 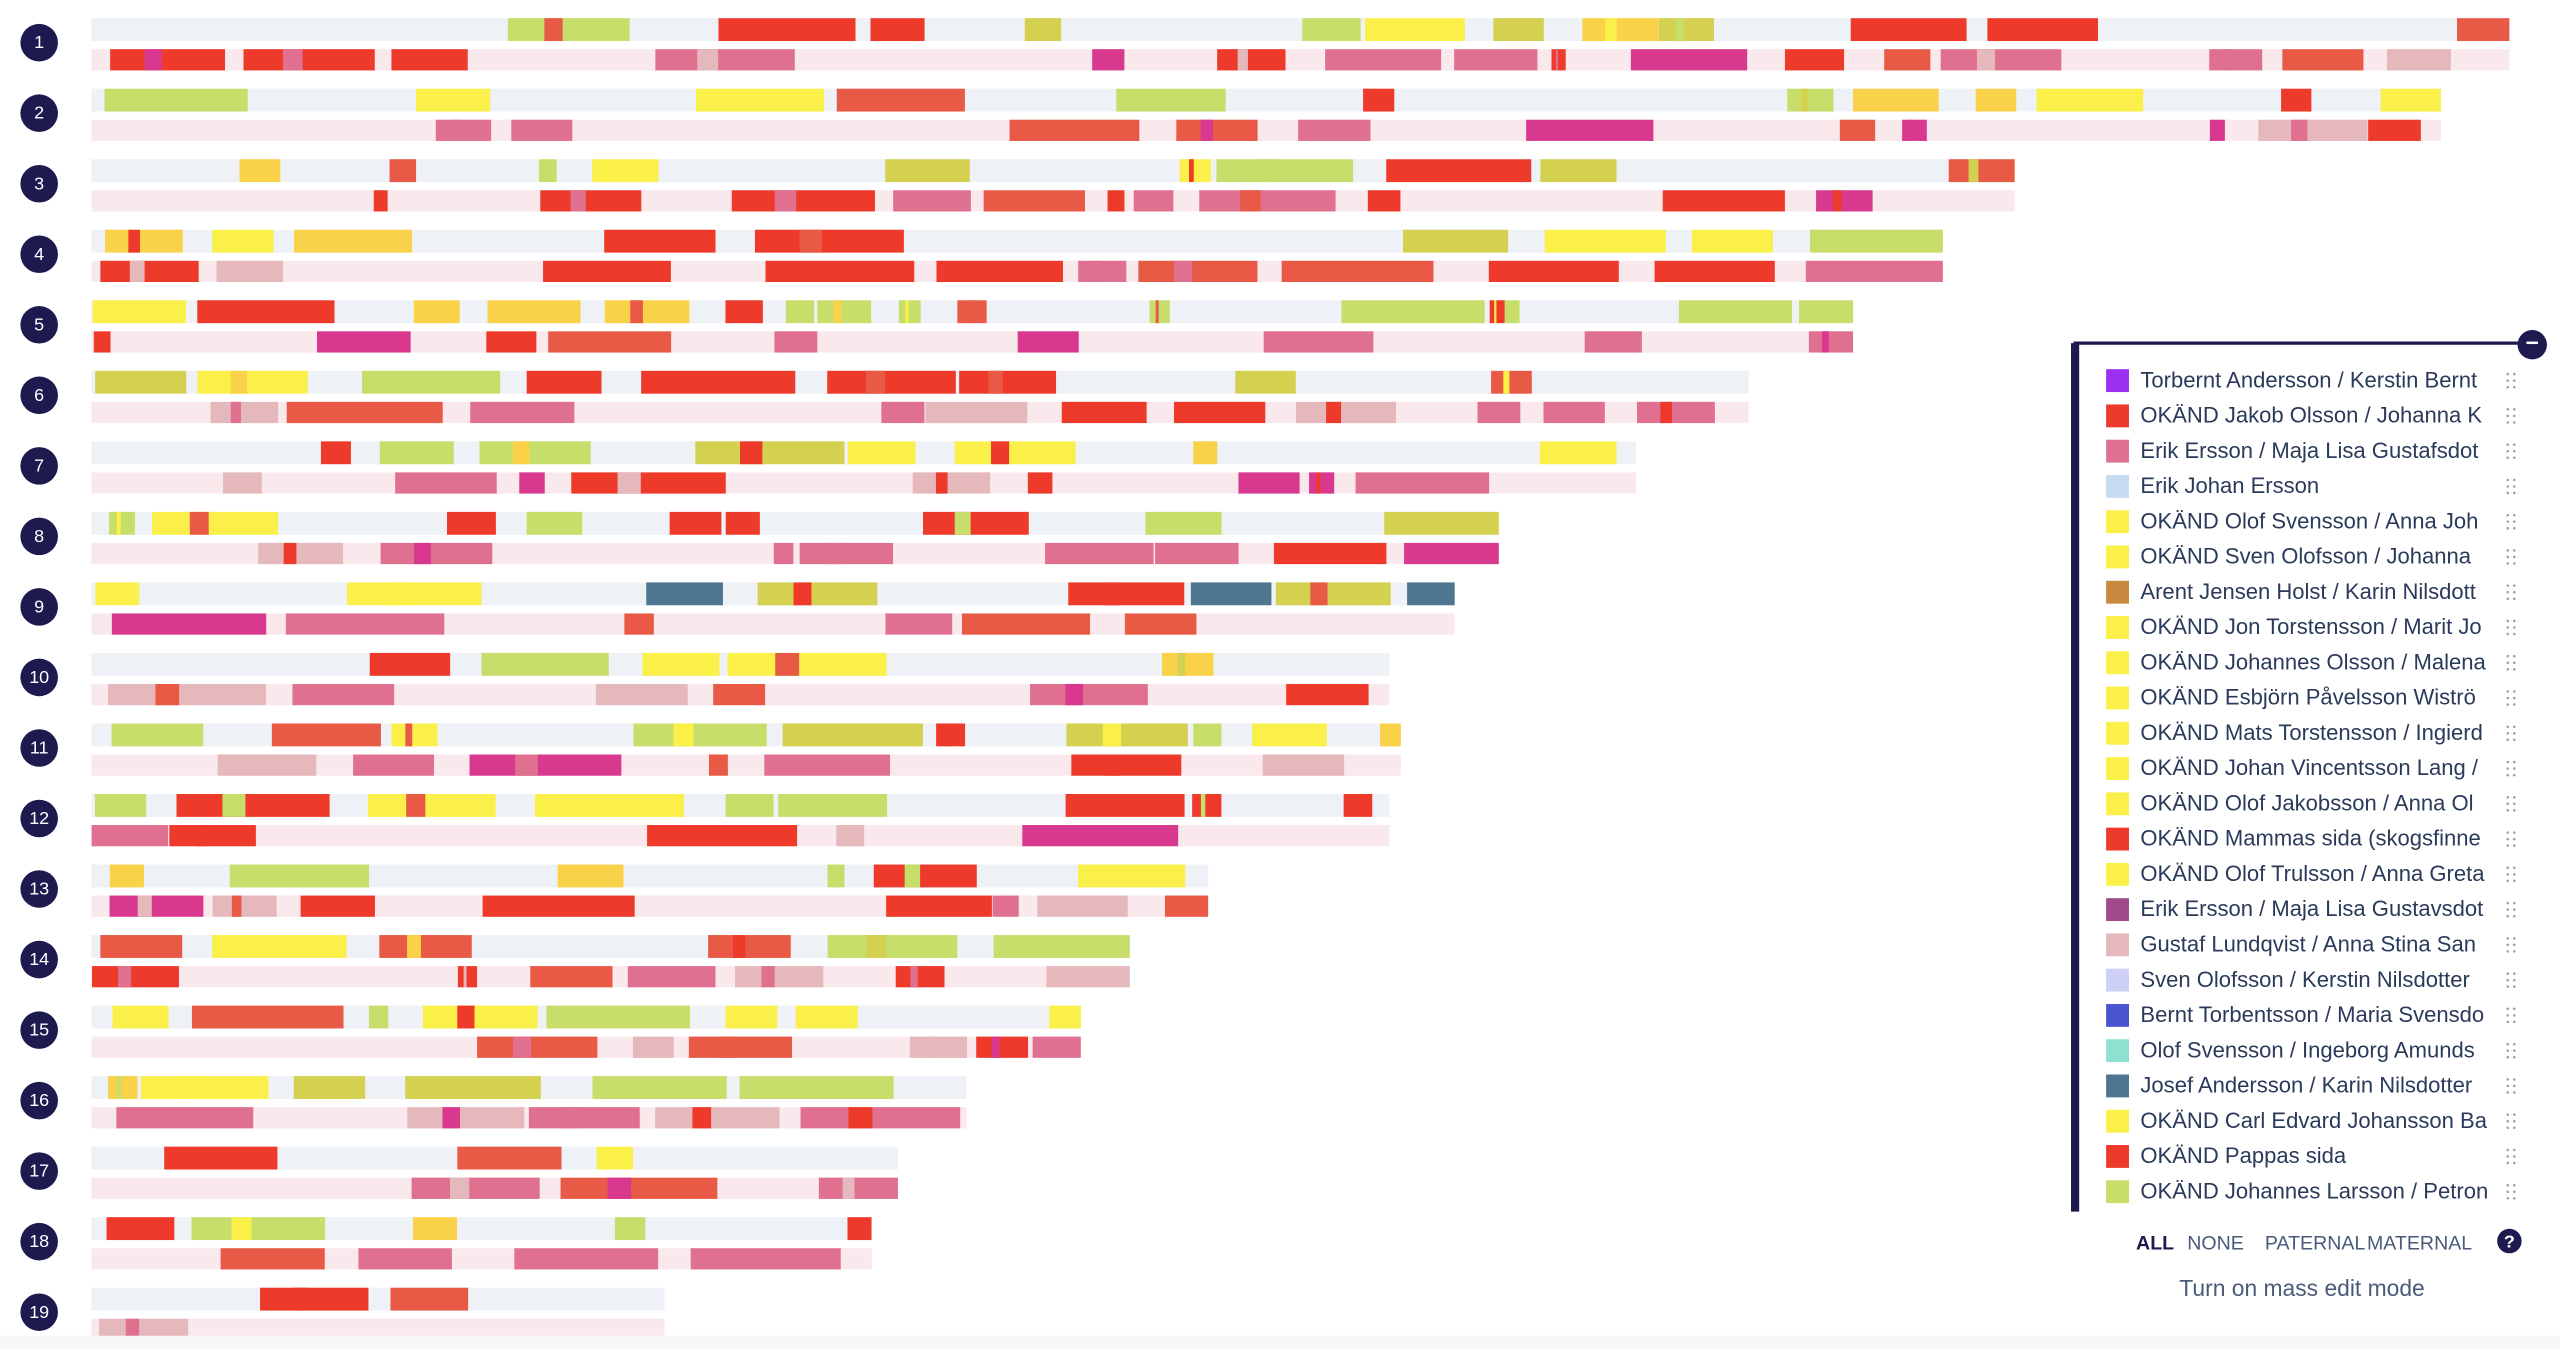 I want to click on legend-label: OKÄND Jon Torstensson / Marit Jo, so click(x=2310, y=626).